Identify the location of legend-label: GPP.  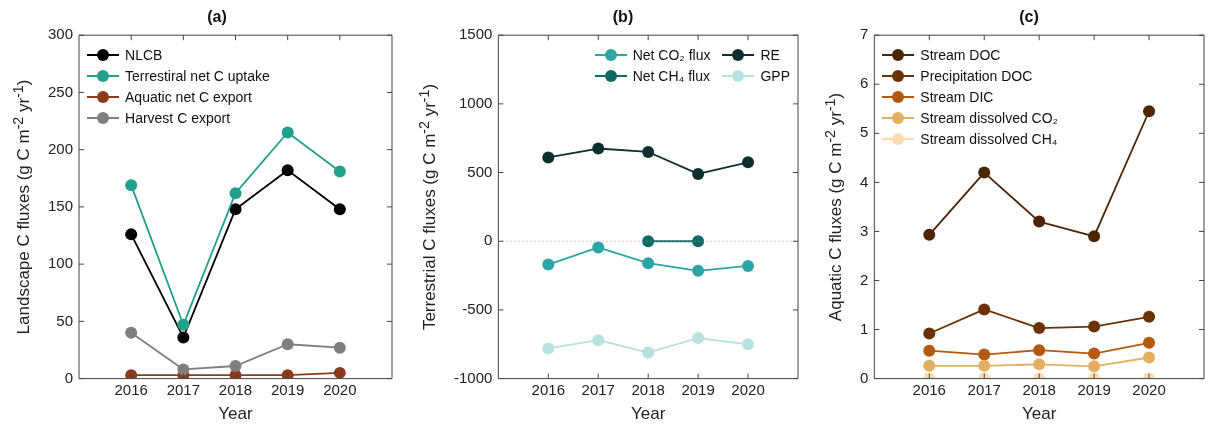
(775, 75).